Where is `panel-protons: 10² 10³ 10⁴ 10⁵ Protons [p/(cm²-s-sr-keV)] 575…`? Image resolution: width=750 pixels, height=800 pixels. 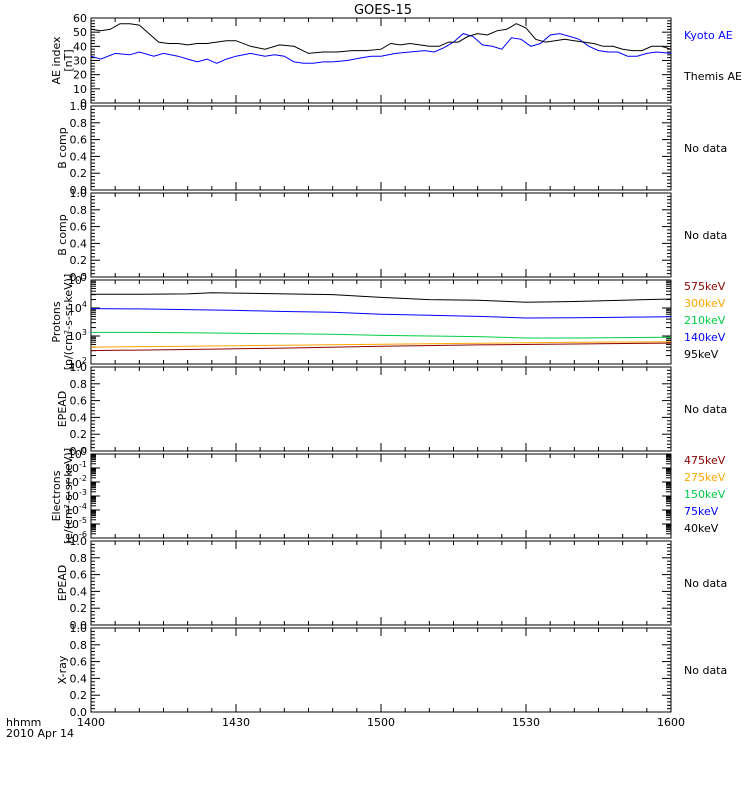 panel-protons: 10² 10³ 10⁴ 10⁵ Protons [p/(cm²-s-sr-keV)] 575… is located at coordinates (388, 321).